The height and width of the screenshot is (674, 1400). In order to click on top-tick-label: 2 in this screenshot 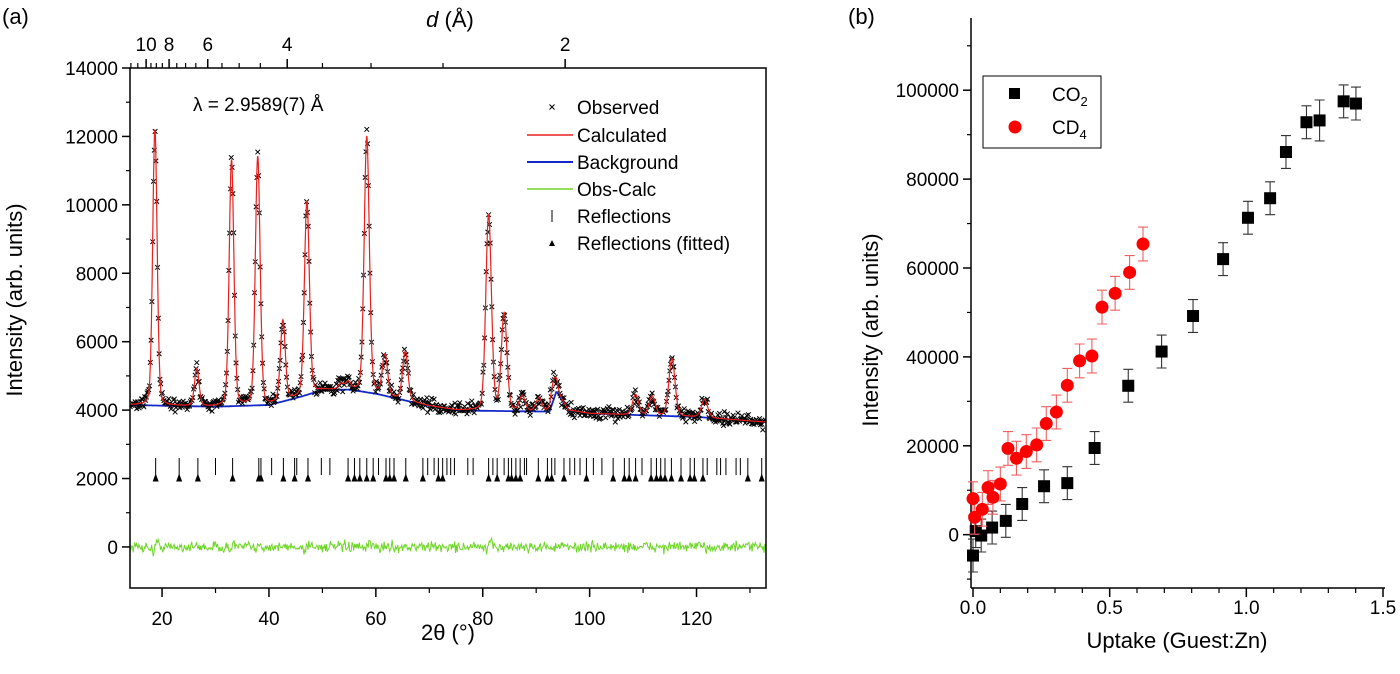, I will do `click(565, 45)`.